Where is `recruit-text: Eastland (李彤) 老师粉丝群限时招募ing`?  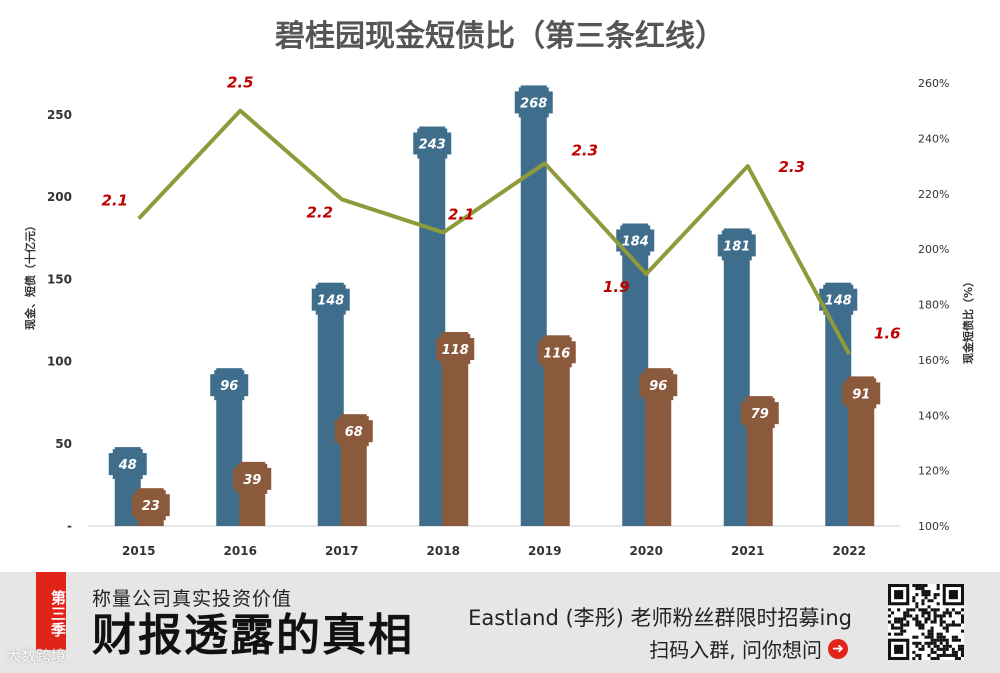
recruit-text: Eastland (李彤) 老师粉丝群限时招募ing is located at coordinates (660, 618).